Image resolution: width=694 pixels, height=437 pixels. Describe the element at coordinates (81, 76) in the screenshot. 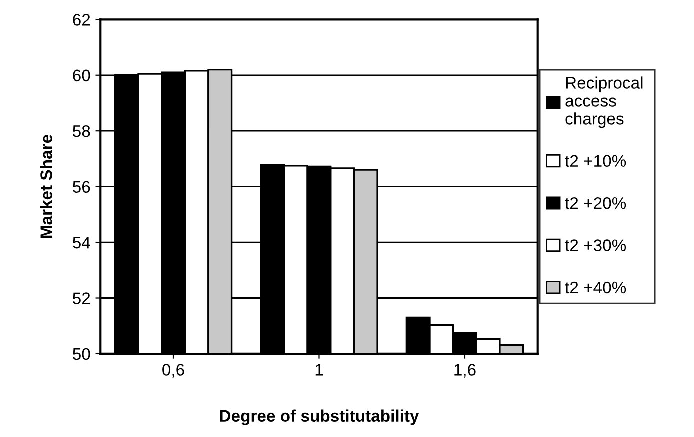

I see `y-tick-label: 60` at that location.